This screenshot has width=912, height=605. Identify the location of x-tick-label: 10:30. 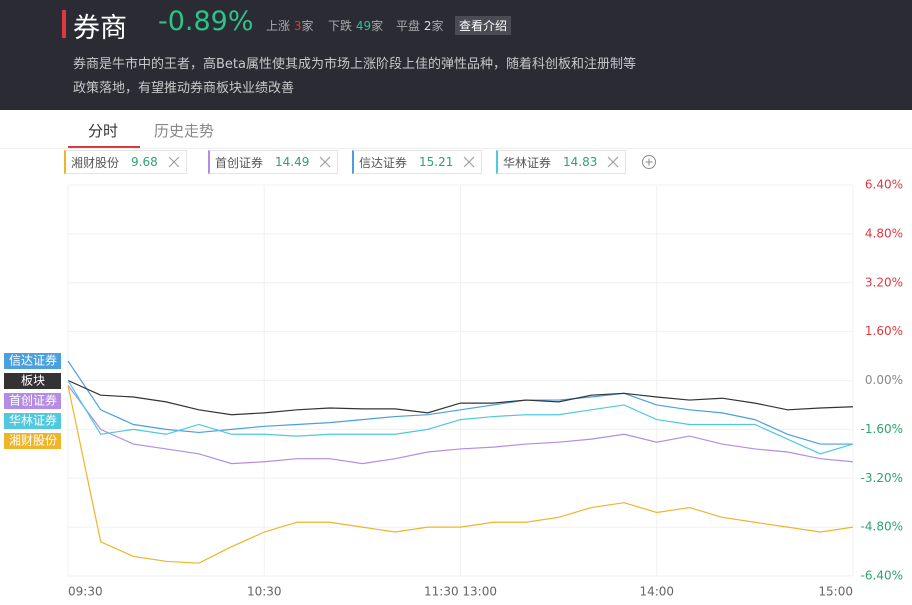
(264, 592).